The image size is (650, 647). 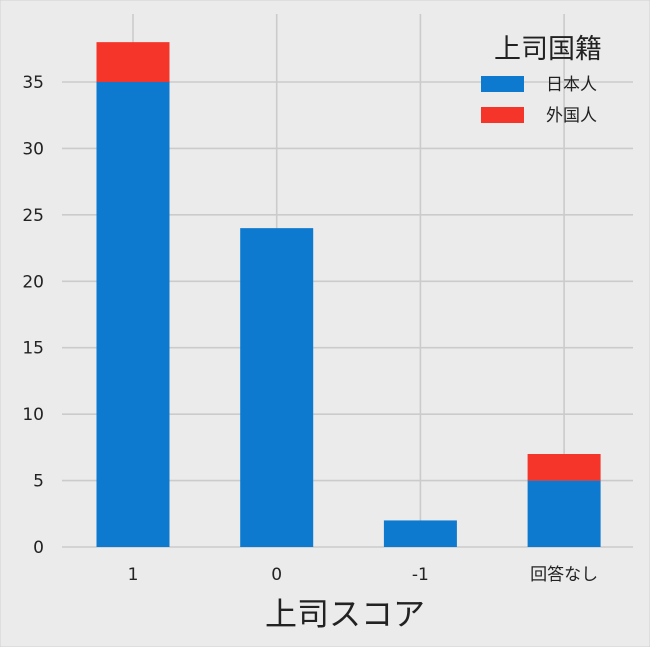 I want to click on y-tick-label: 35, so click(x=33, y=83).